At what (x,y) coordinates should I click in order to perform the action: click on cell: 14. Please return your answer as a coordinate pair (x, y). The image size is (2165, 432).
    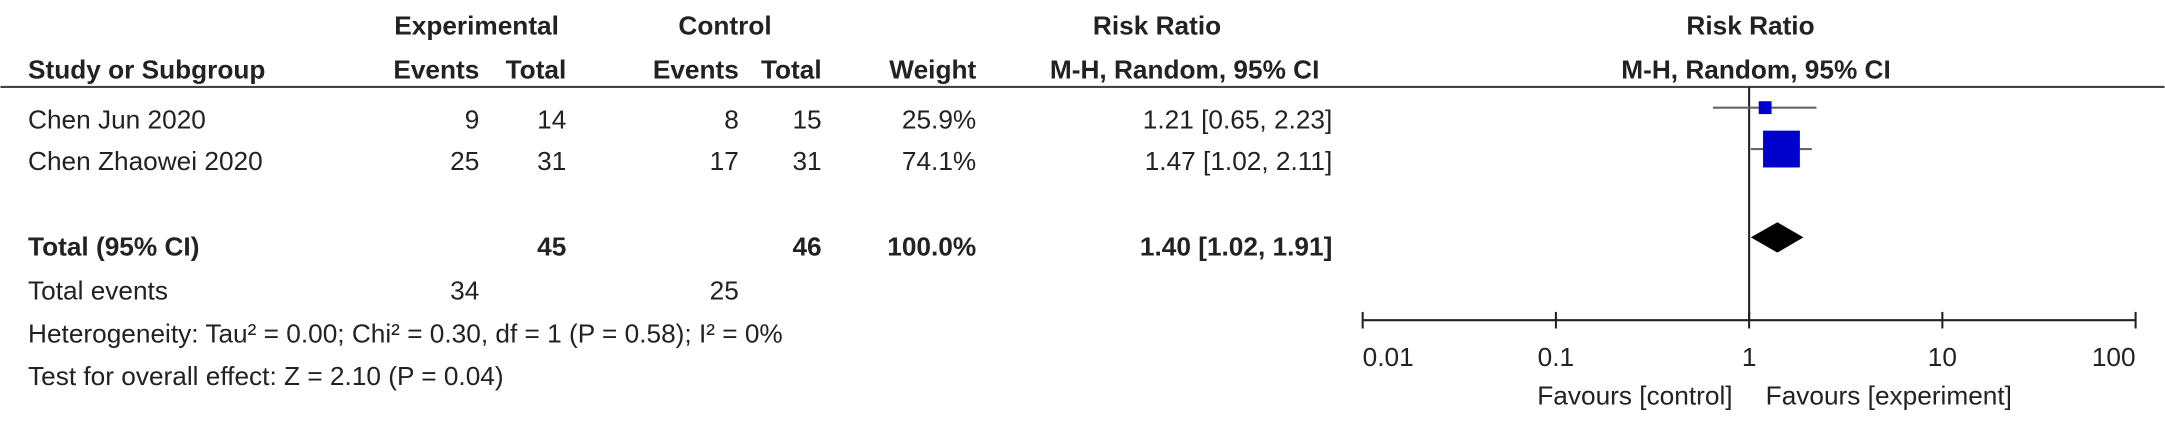
    Looking at the image, I should click on (551, 119).